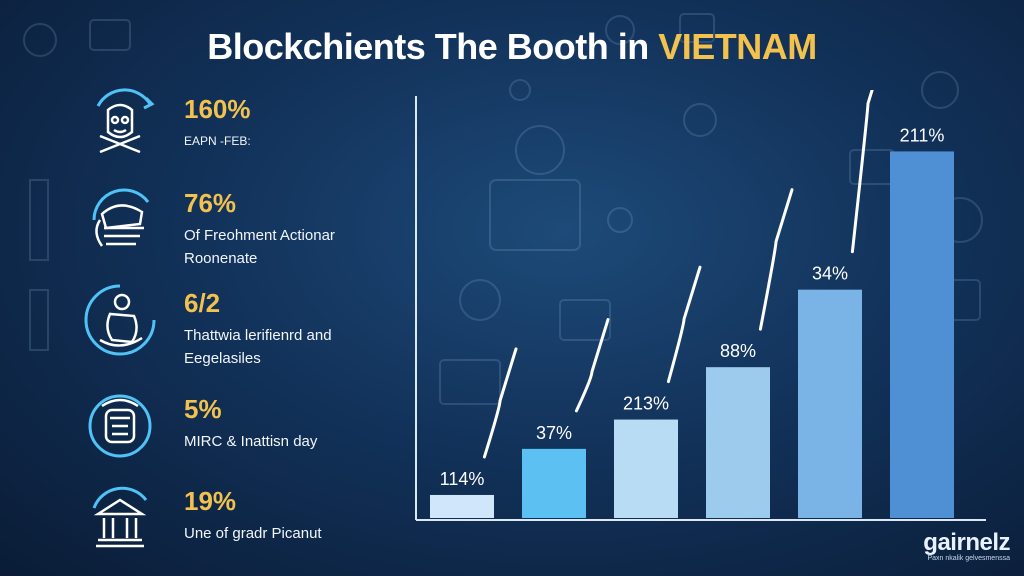 The height and width of the screenshot is (576, 1024). I want to click on title-accent: VIETNAM, so click(737, 46).